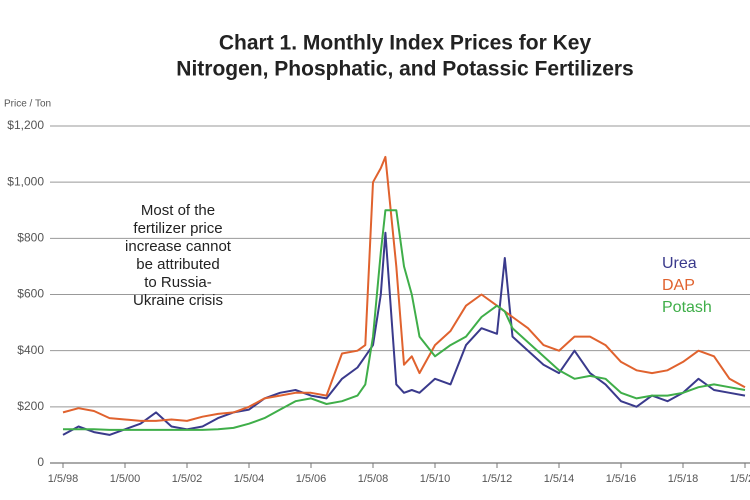  Describe the element at coordinates (178, 282) in the screenshot. I see `annotation: to Russia-` at that location.